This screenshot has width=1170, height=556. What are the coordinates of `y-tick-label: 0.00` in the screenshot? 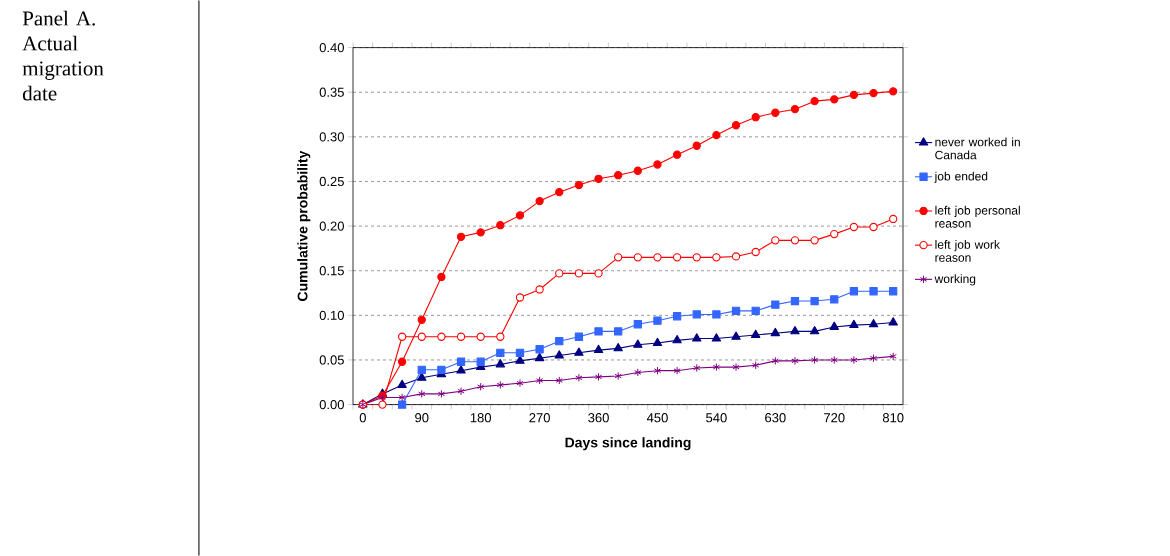 It's located at (331, 404).